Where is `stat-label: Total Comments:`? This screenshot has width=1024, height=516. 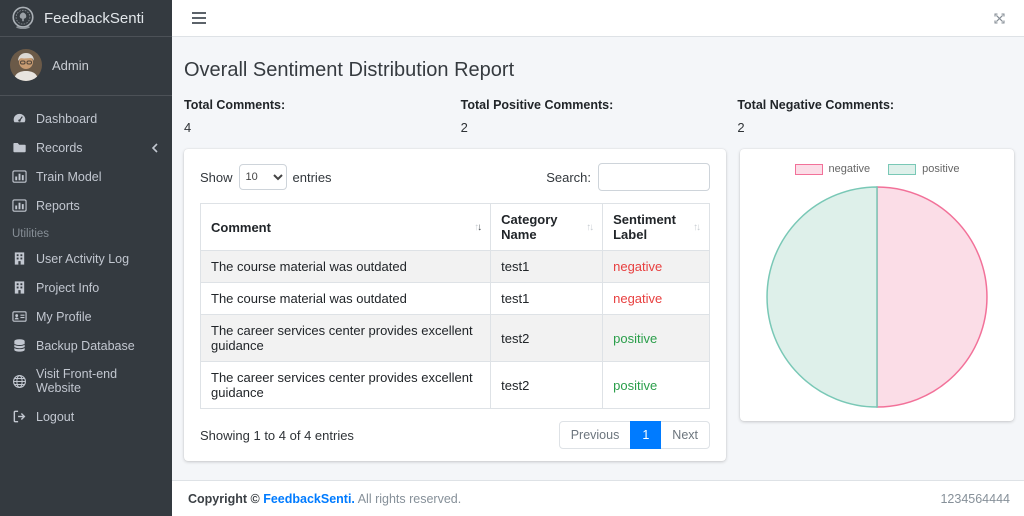
stat-label: Total Comments: is located at coordinates (235, 105).